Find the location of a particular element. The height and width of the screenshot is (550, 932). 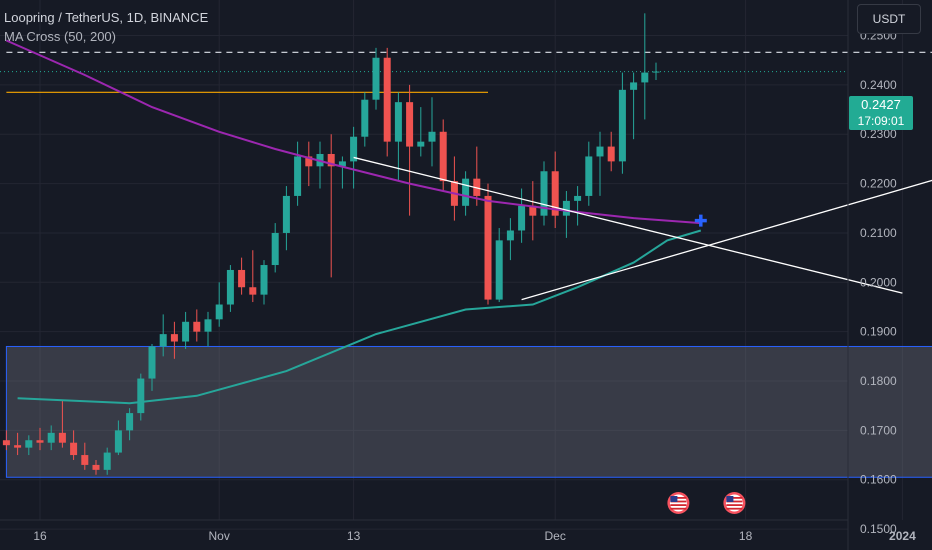

time-tick-label: Dec is located at coordinates (555, 536).